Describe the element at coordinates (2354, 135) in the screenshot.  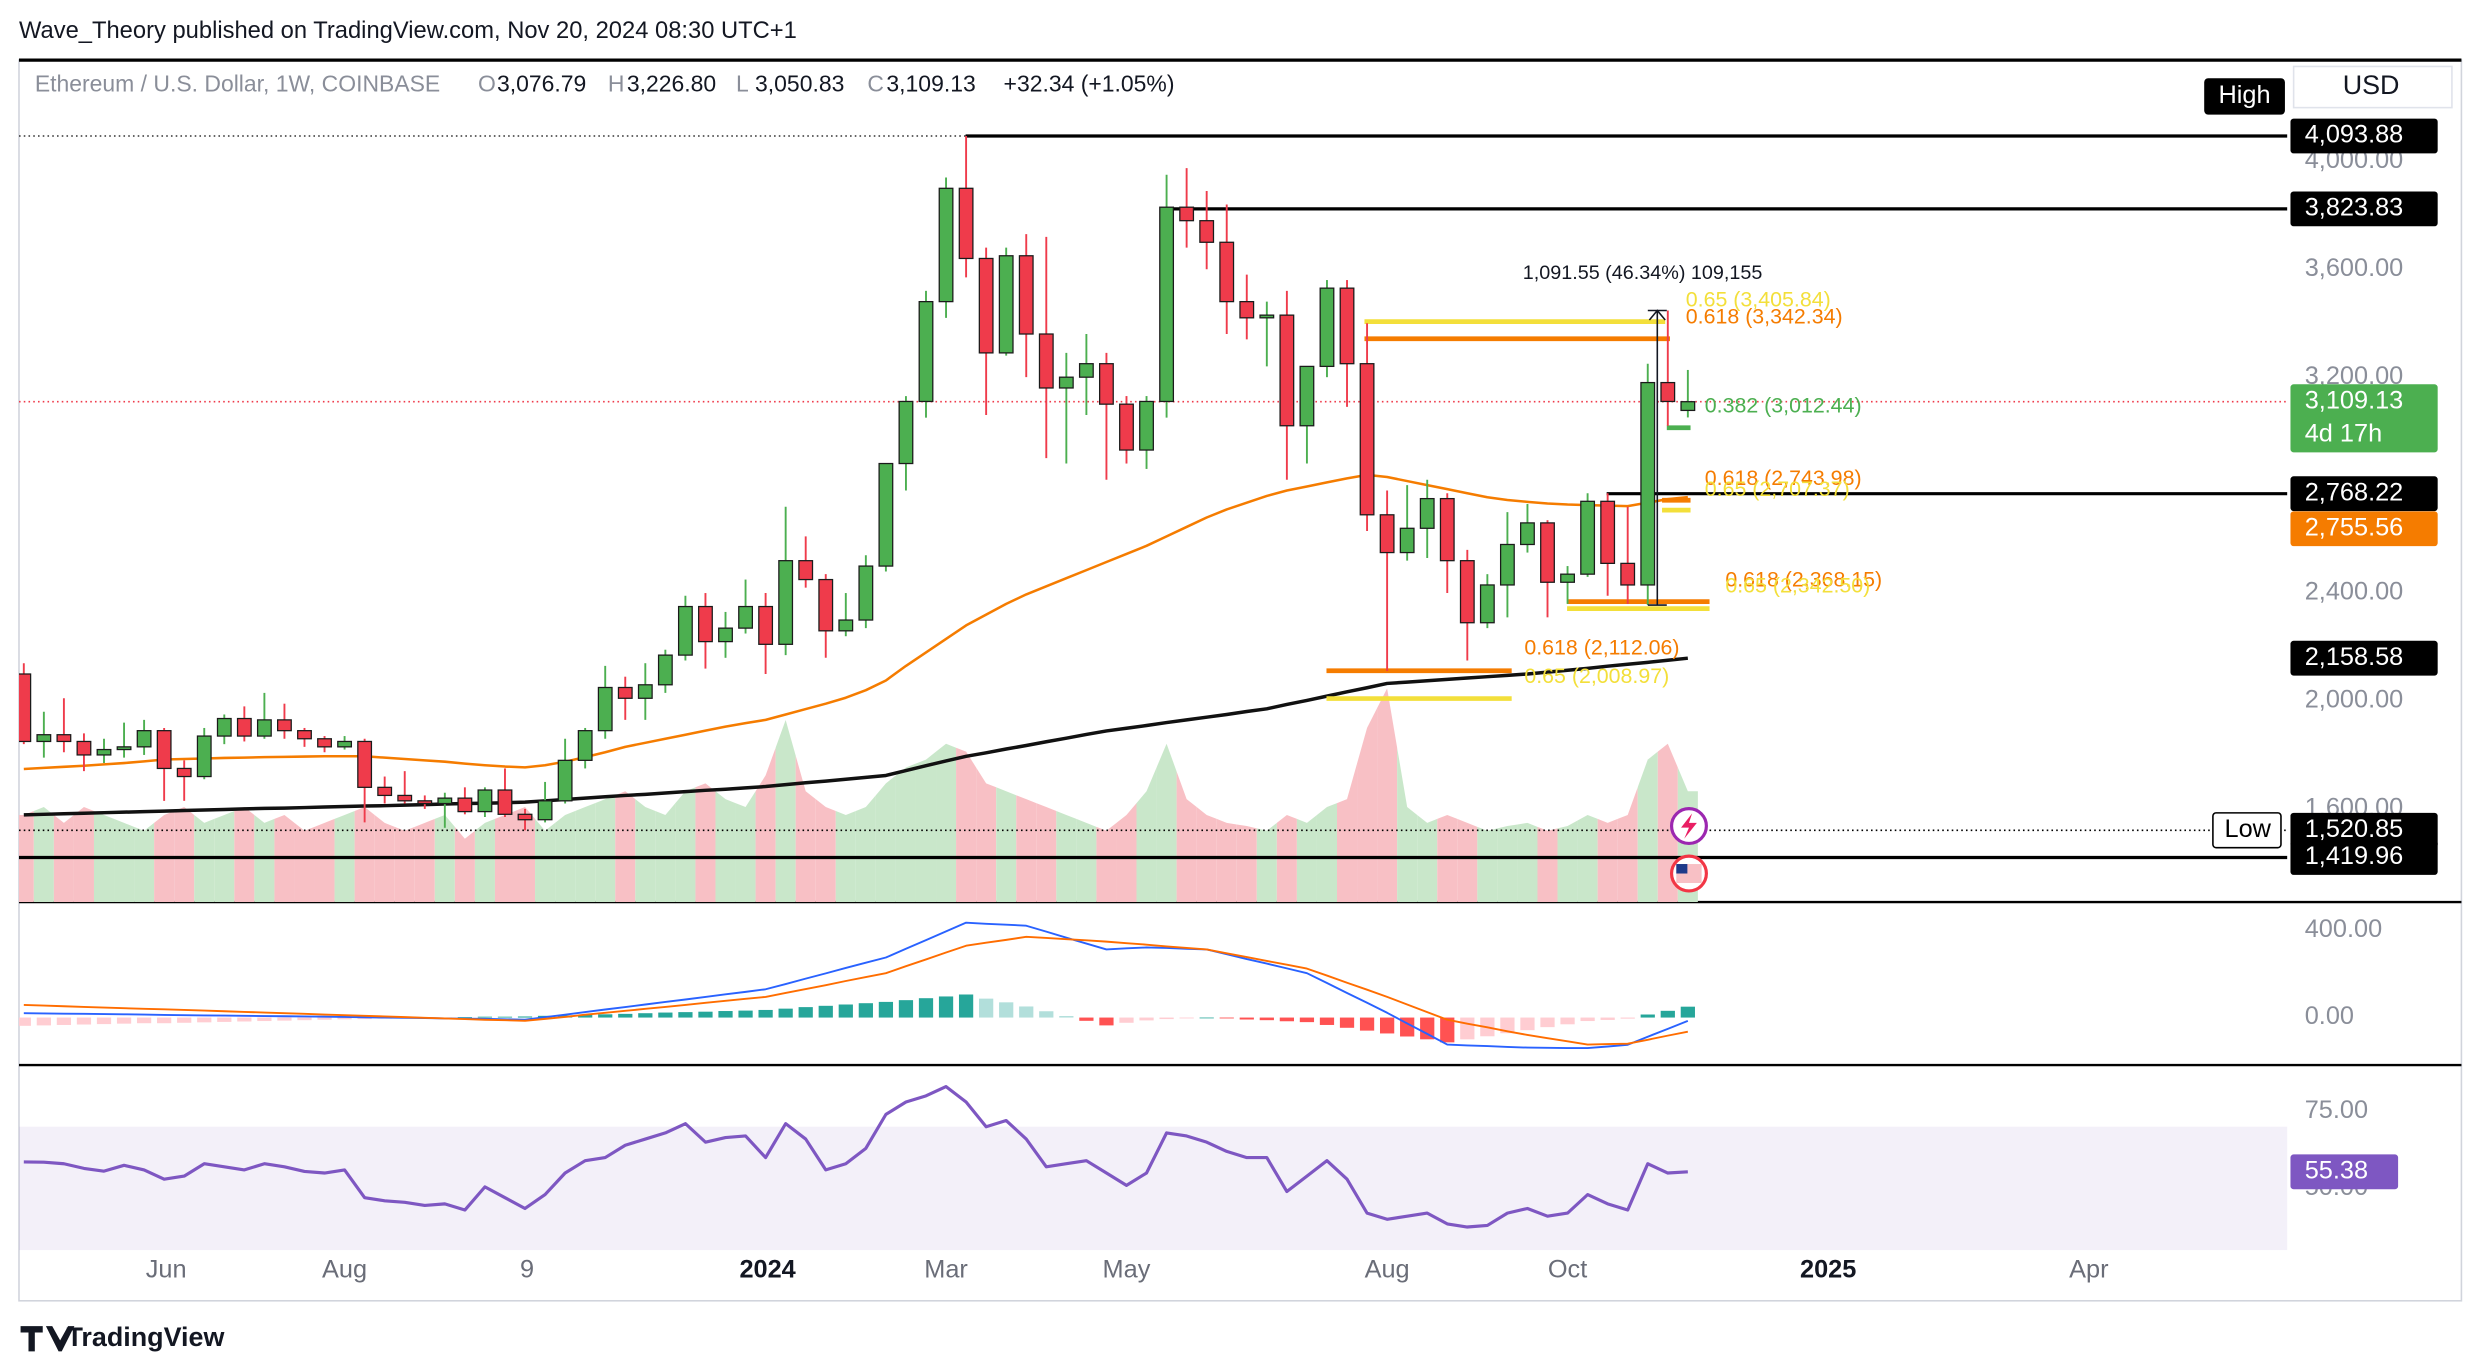
I see `level-price-label: 4,093.88` at that location.